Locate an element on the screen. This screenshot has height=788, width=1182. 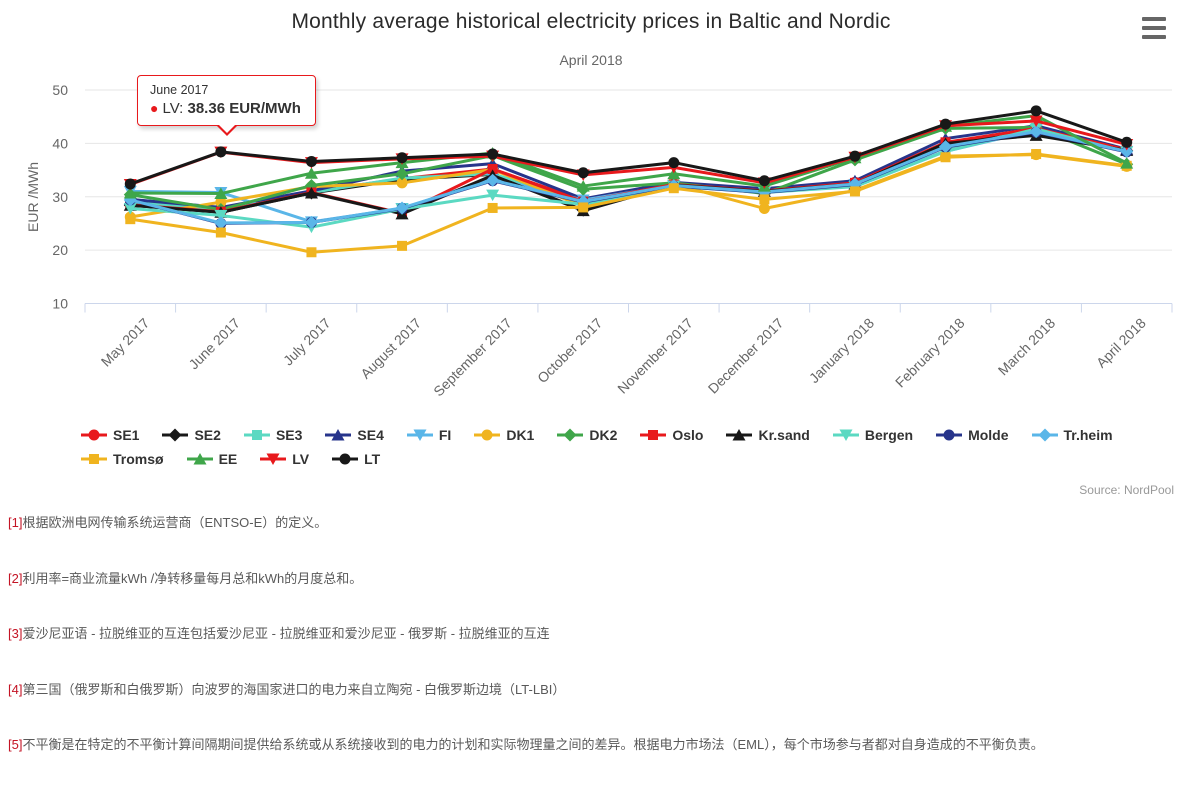
data-point-LV is located at coordinates (1036, 121).